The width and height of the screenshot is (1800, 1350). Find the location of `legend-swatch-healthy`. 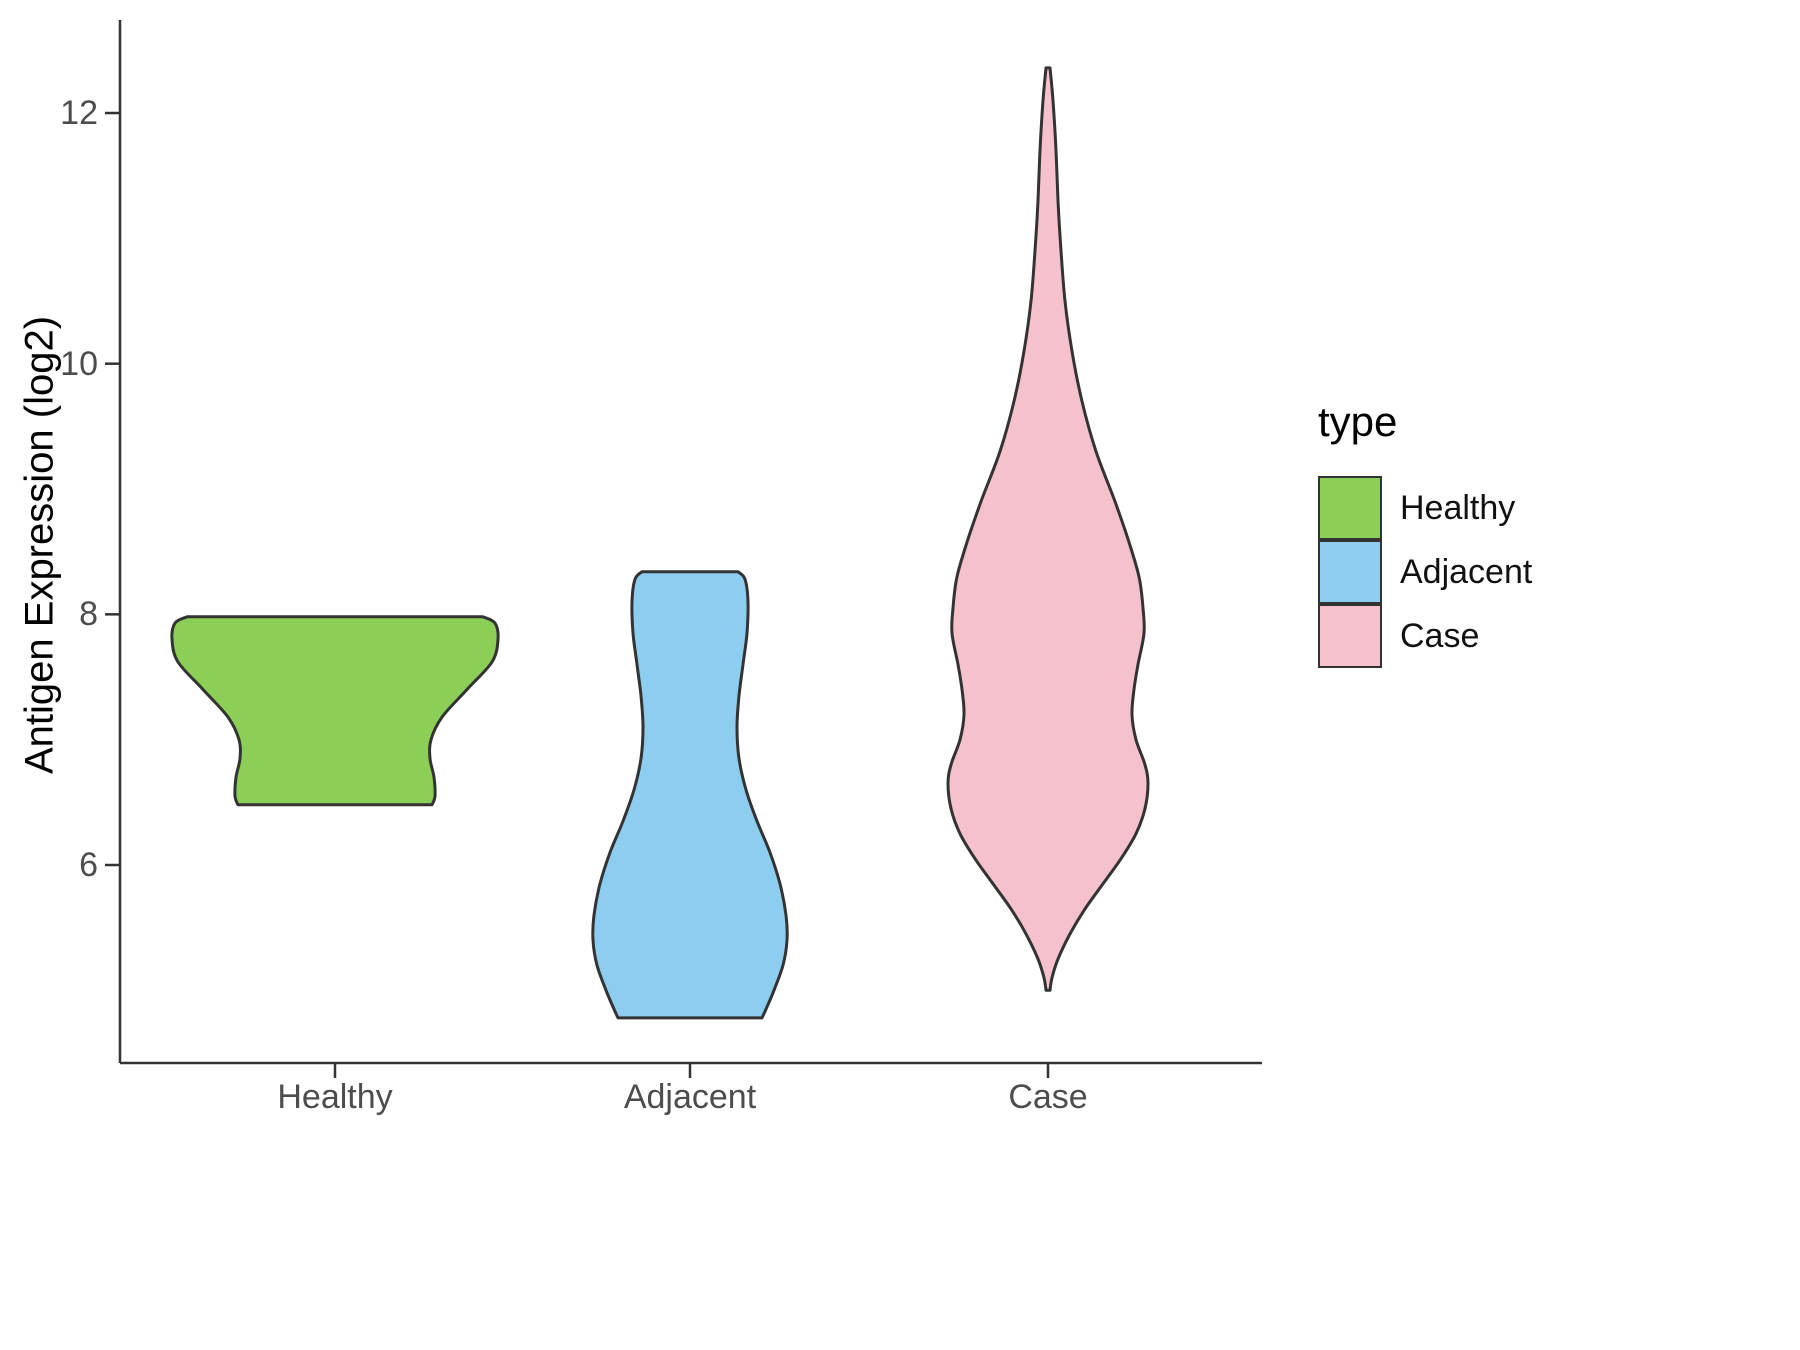

legend-swatch-healthy is located at coordinates (1350, 508).